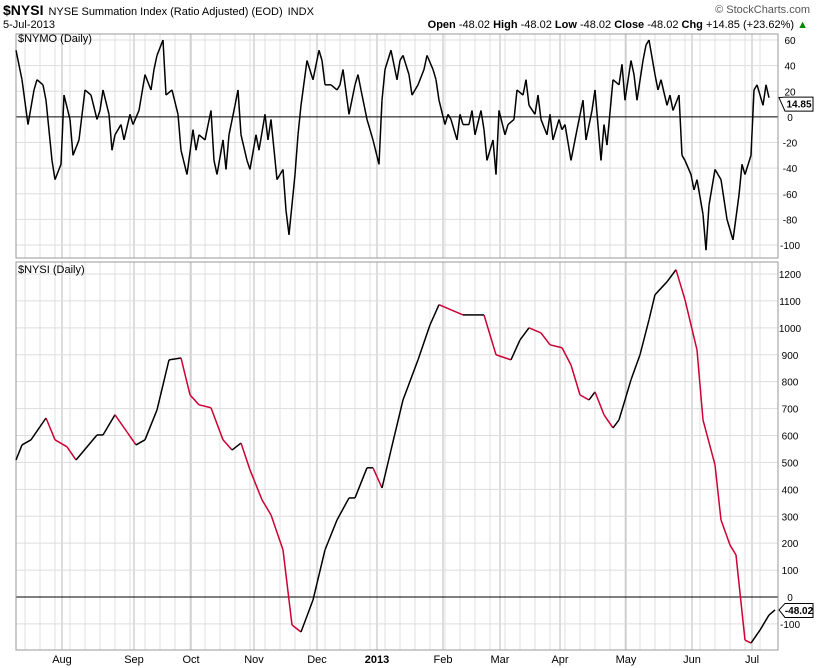 This screenshot has height=668, width=820. I want to click on date: 5-Jul-2013, so click(29, 25).